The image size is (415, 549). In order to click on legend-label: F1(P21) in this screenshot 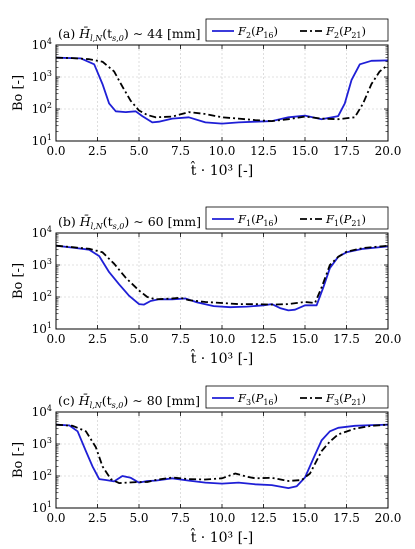, I will do `click(345, 220)`.